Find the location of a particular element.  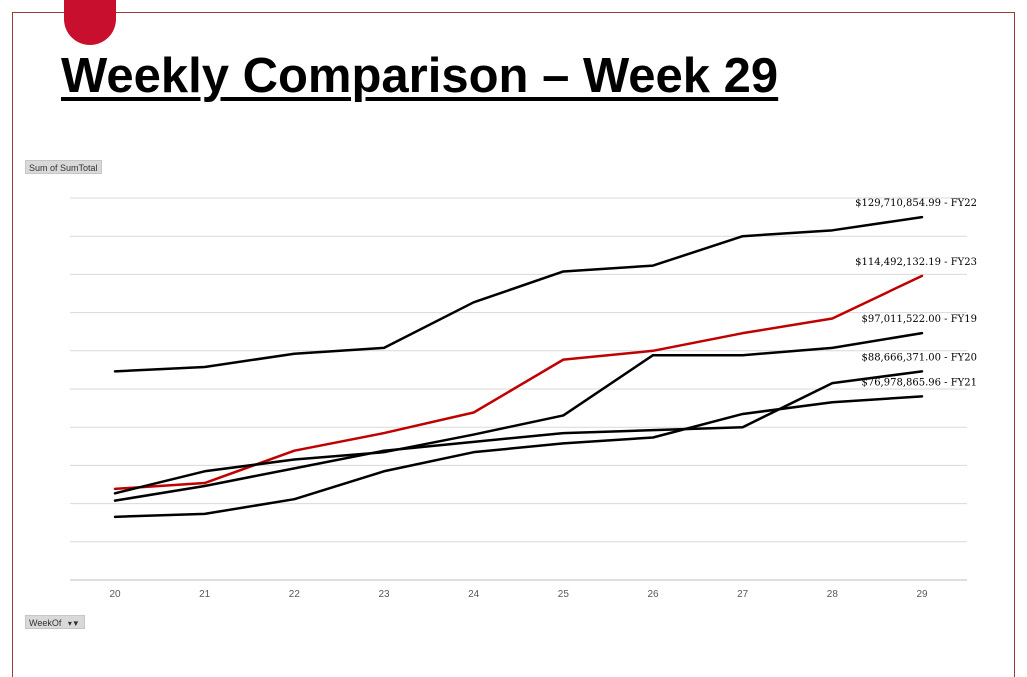

value-field-button: Sum of SumTotal is located at coordinates (63, 167).